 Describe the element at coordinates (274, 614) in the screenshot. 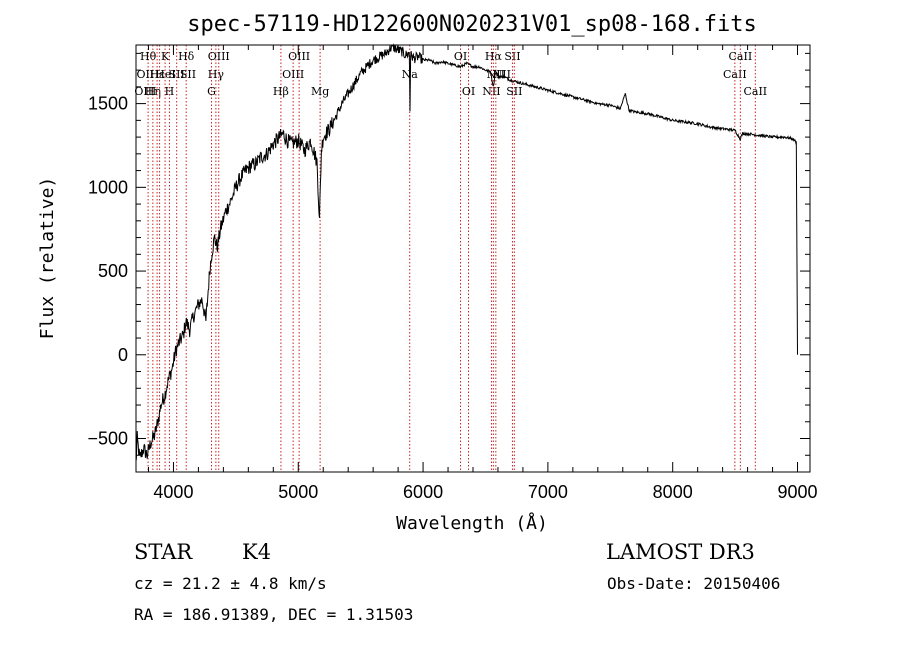

I see `ra-dec: RA = 186.91389, DEC = 1.31503` at that location.